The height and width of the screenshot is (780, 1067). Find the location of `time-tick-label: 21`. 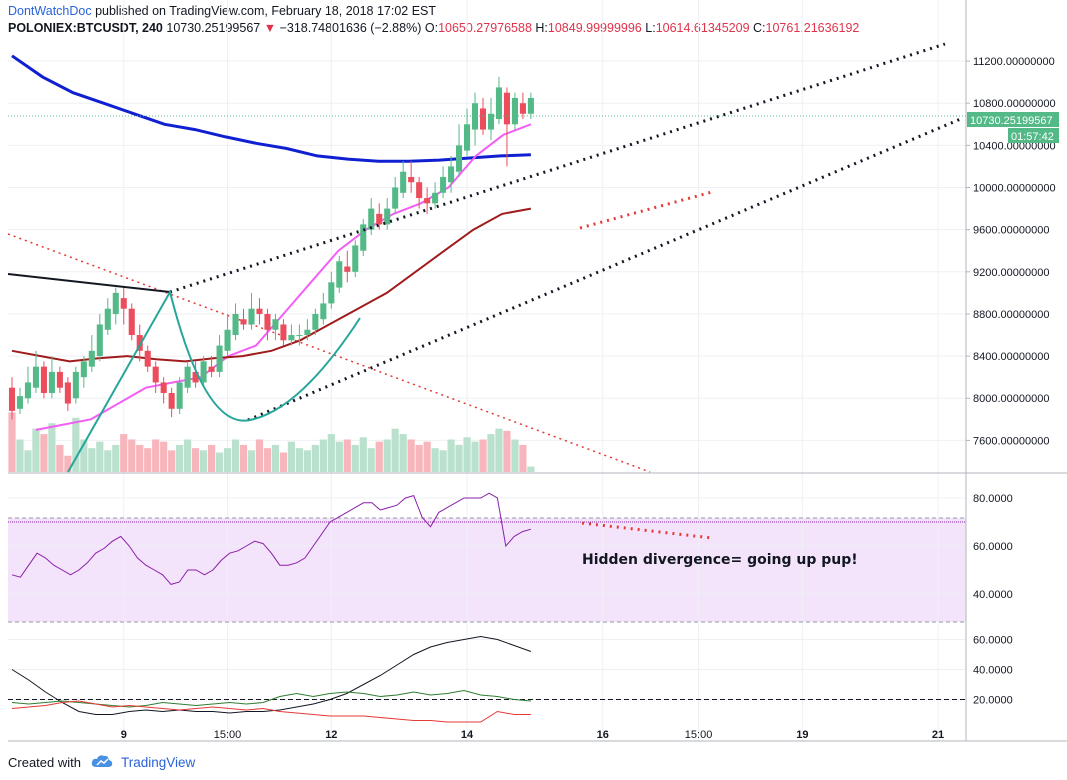

time-tick-label: 21 is located at coordinates (938, 735).